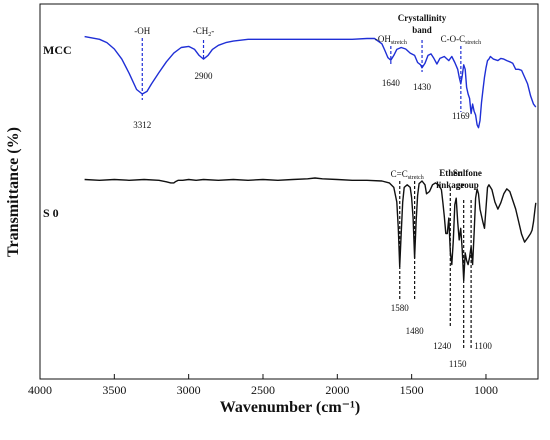  What do you see at coordinates (142, 125) in the screenshot?
I see `annotation-label-1: 3312` at bounding box center [142, 125].